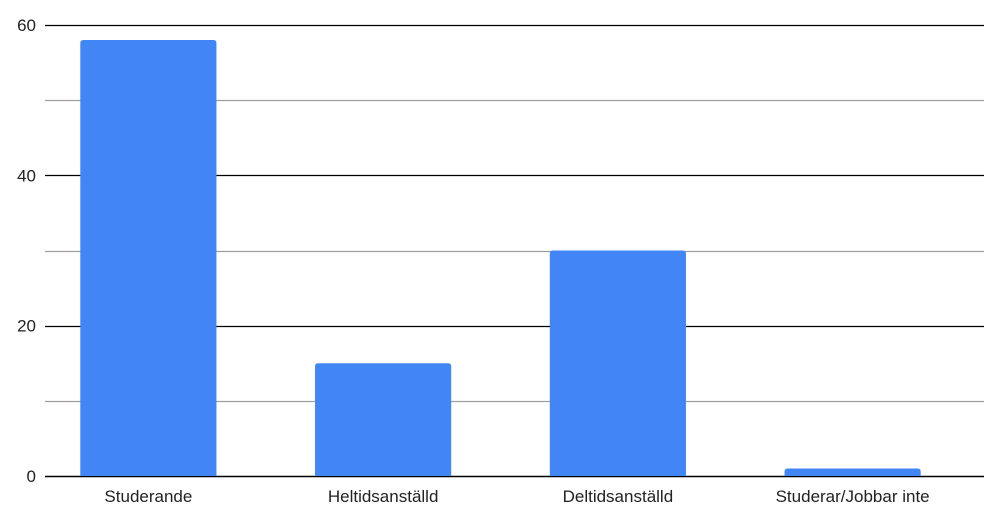 The width and height of the screenshot is (984, 506). Describe the element at coordinates (617, 363) in the screenshot. I see `bar-deltidsanst-lld` at that location.